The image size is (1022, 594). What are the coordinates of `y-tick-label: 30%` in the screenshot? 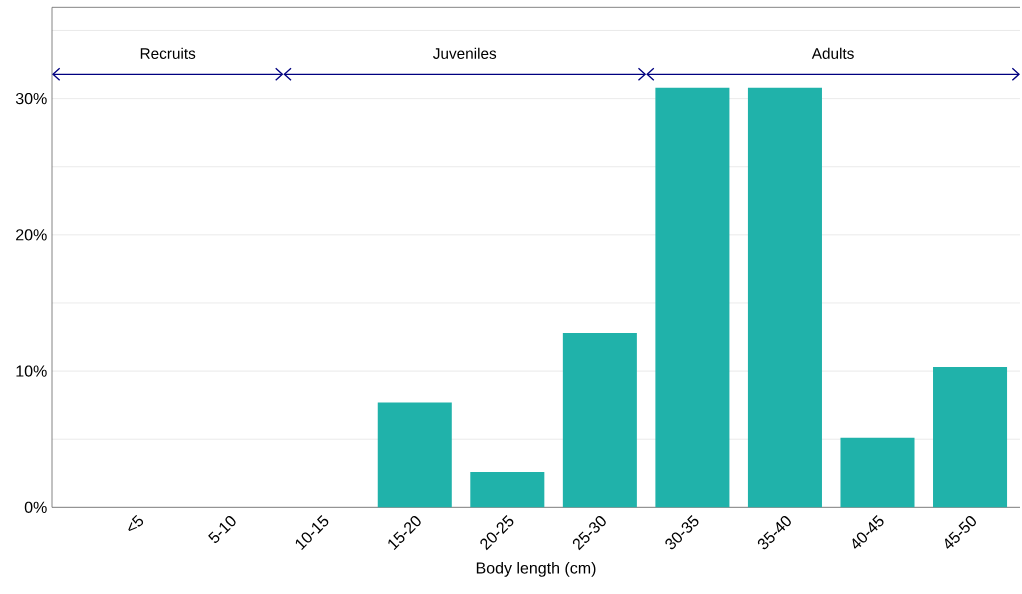 It's located at (31, 98).